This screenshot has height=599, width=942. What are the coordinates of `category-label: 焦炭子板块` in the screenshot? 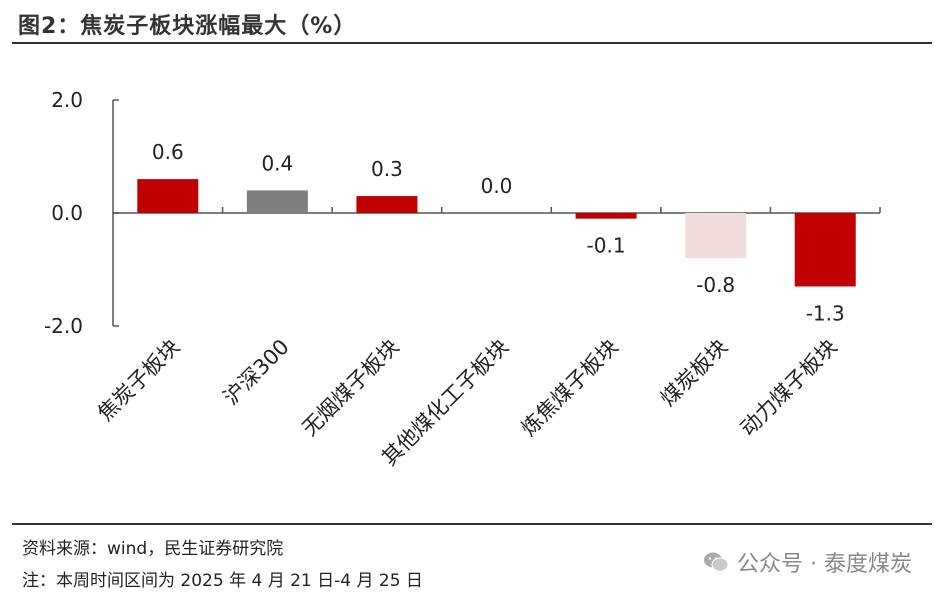 It's located at (138, 380).